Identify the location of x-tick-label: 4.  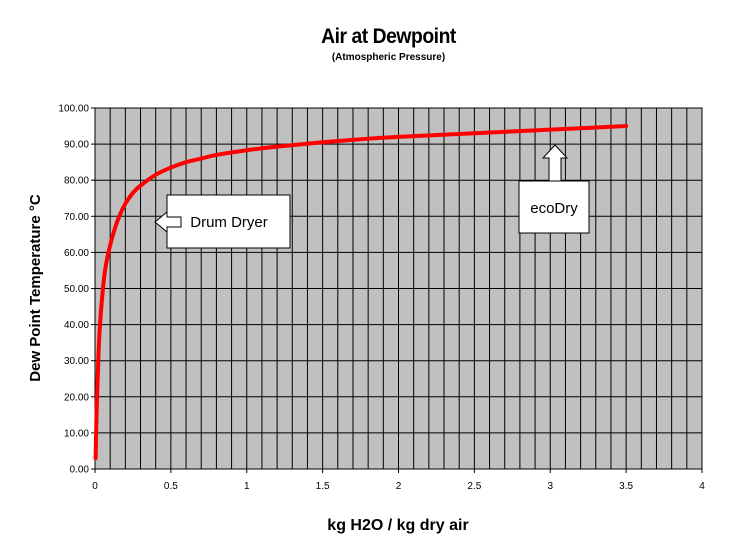
(702, 486).